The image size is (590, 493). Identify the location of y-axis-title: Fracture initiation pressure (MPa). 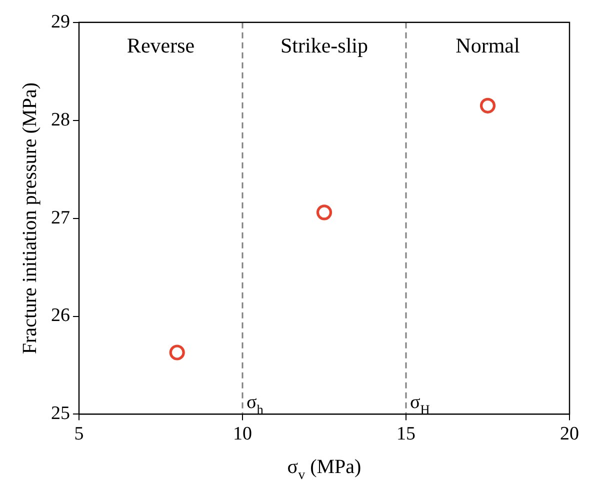
(30, 218).